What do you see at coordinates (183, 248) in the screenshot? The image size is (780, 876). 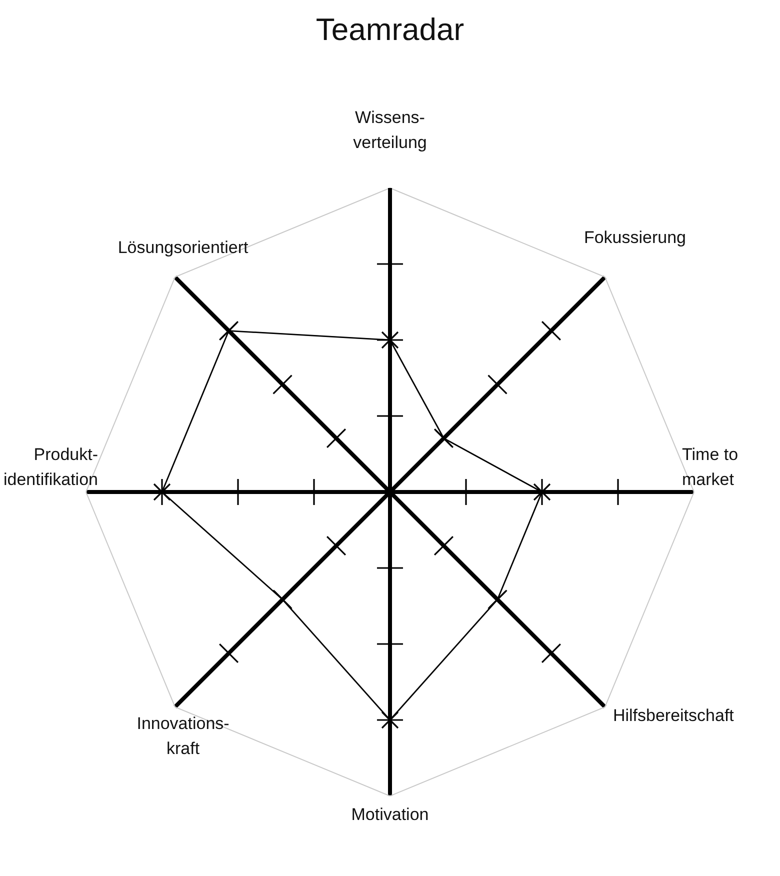 I see `spoke-label: Lösungsorientiert` at bounding box center [183, 248].